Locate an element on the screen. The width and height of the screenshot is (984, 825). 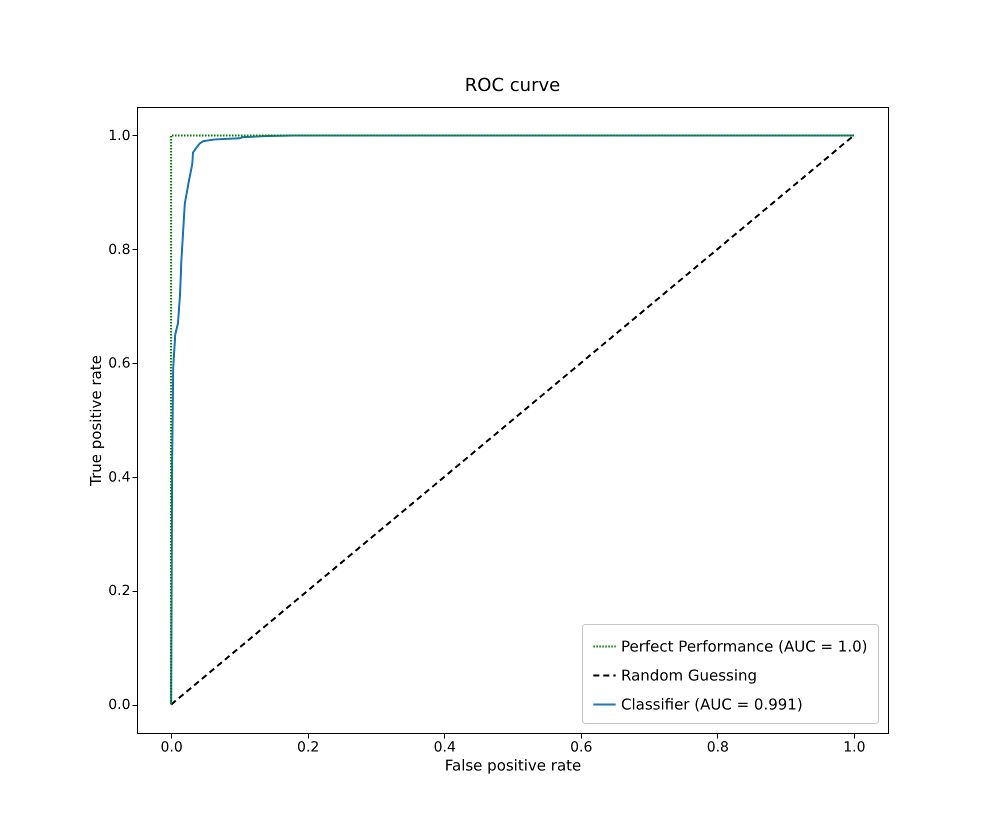
y-tick-label: 0.0 is located at coordinates (119, 705).